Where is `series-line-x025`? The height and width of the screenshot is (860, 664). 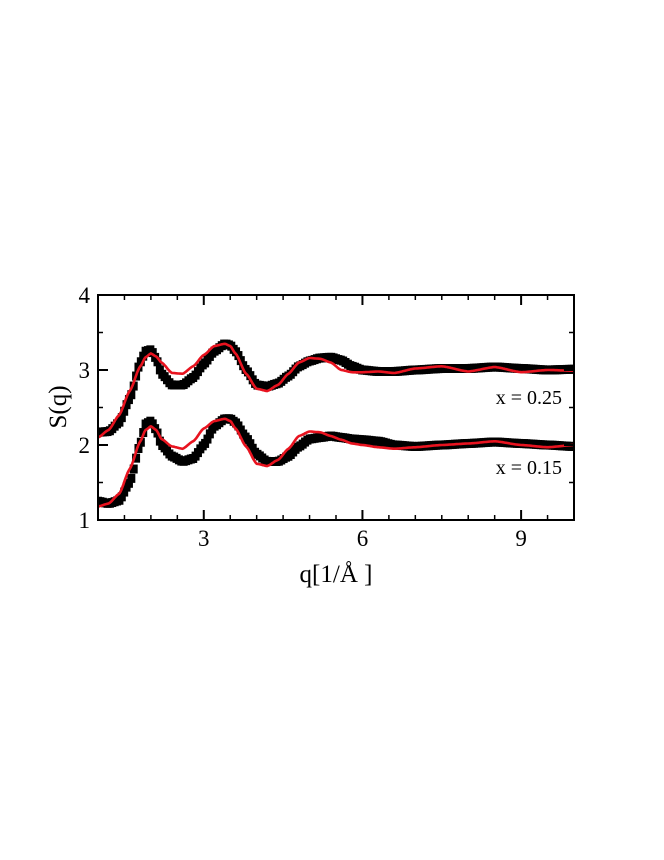
series-line-x025 is located at coordinates (336, 390).